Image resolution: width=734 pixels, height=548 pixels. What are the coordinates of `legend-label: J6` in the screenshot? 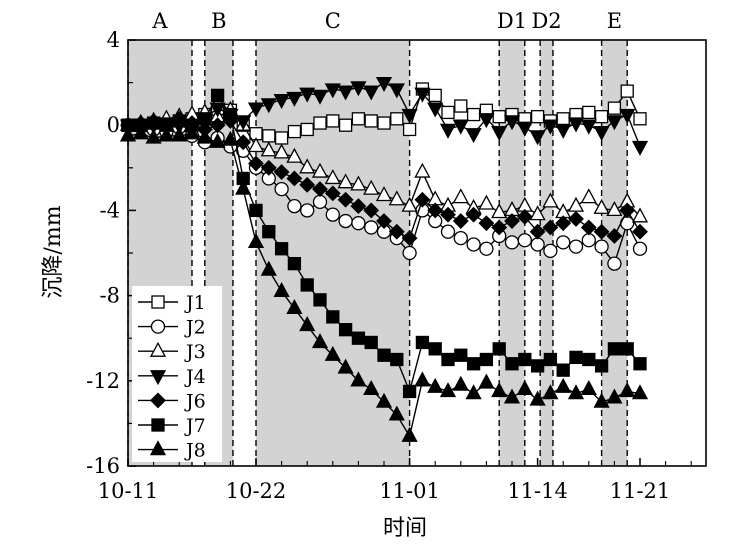 It's located at (195, 401).